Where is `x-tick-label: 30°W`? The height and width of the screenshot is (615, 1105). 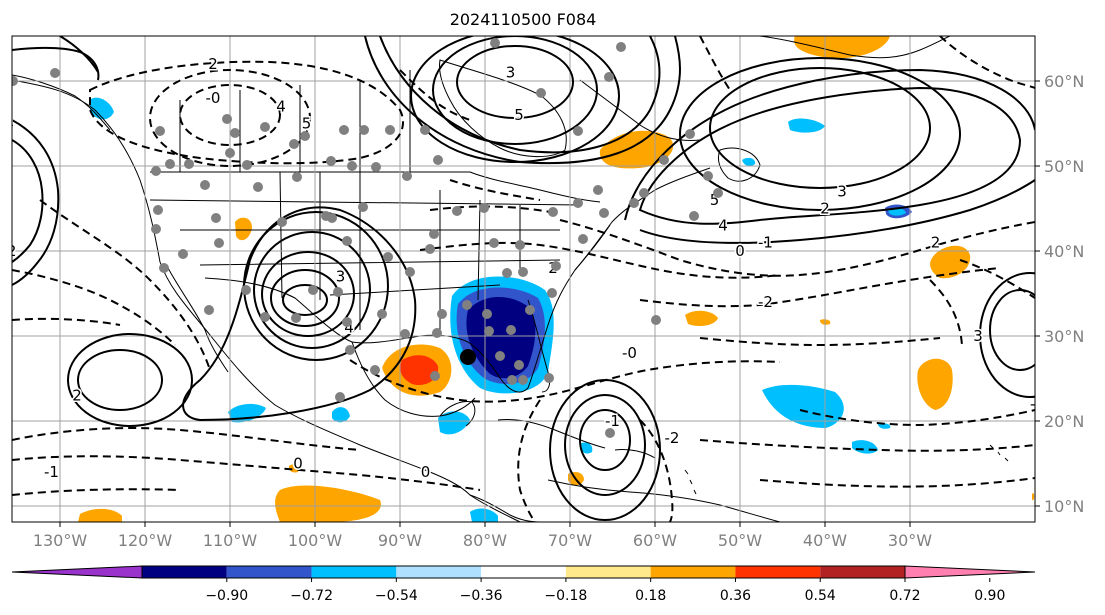 x-tick-label: 30°W is located at coordinates (910, 540).